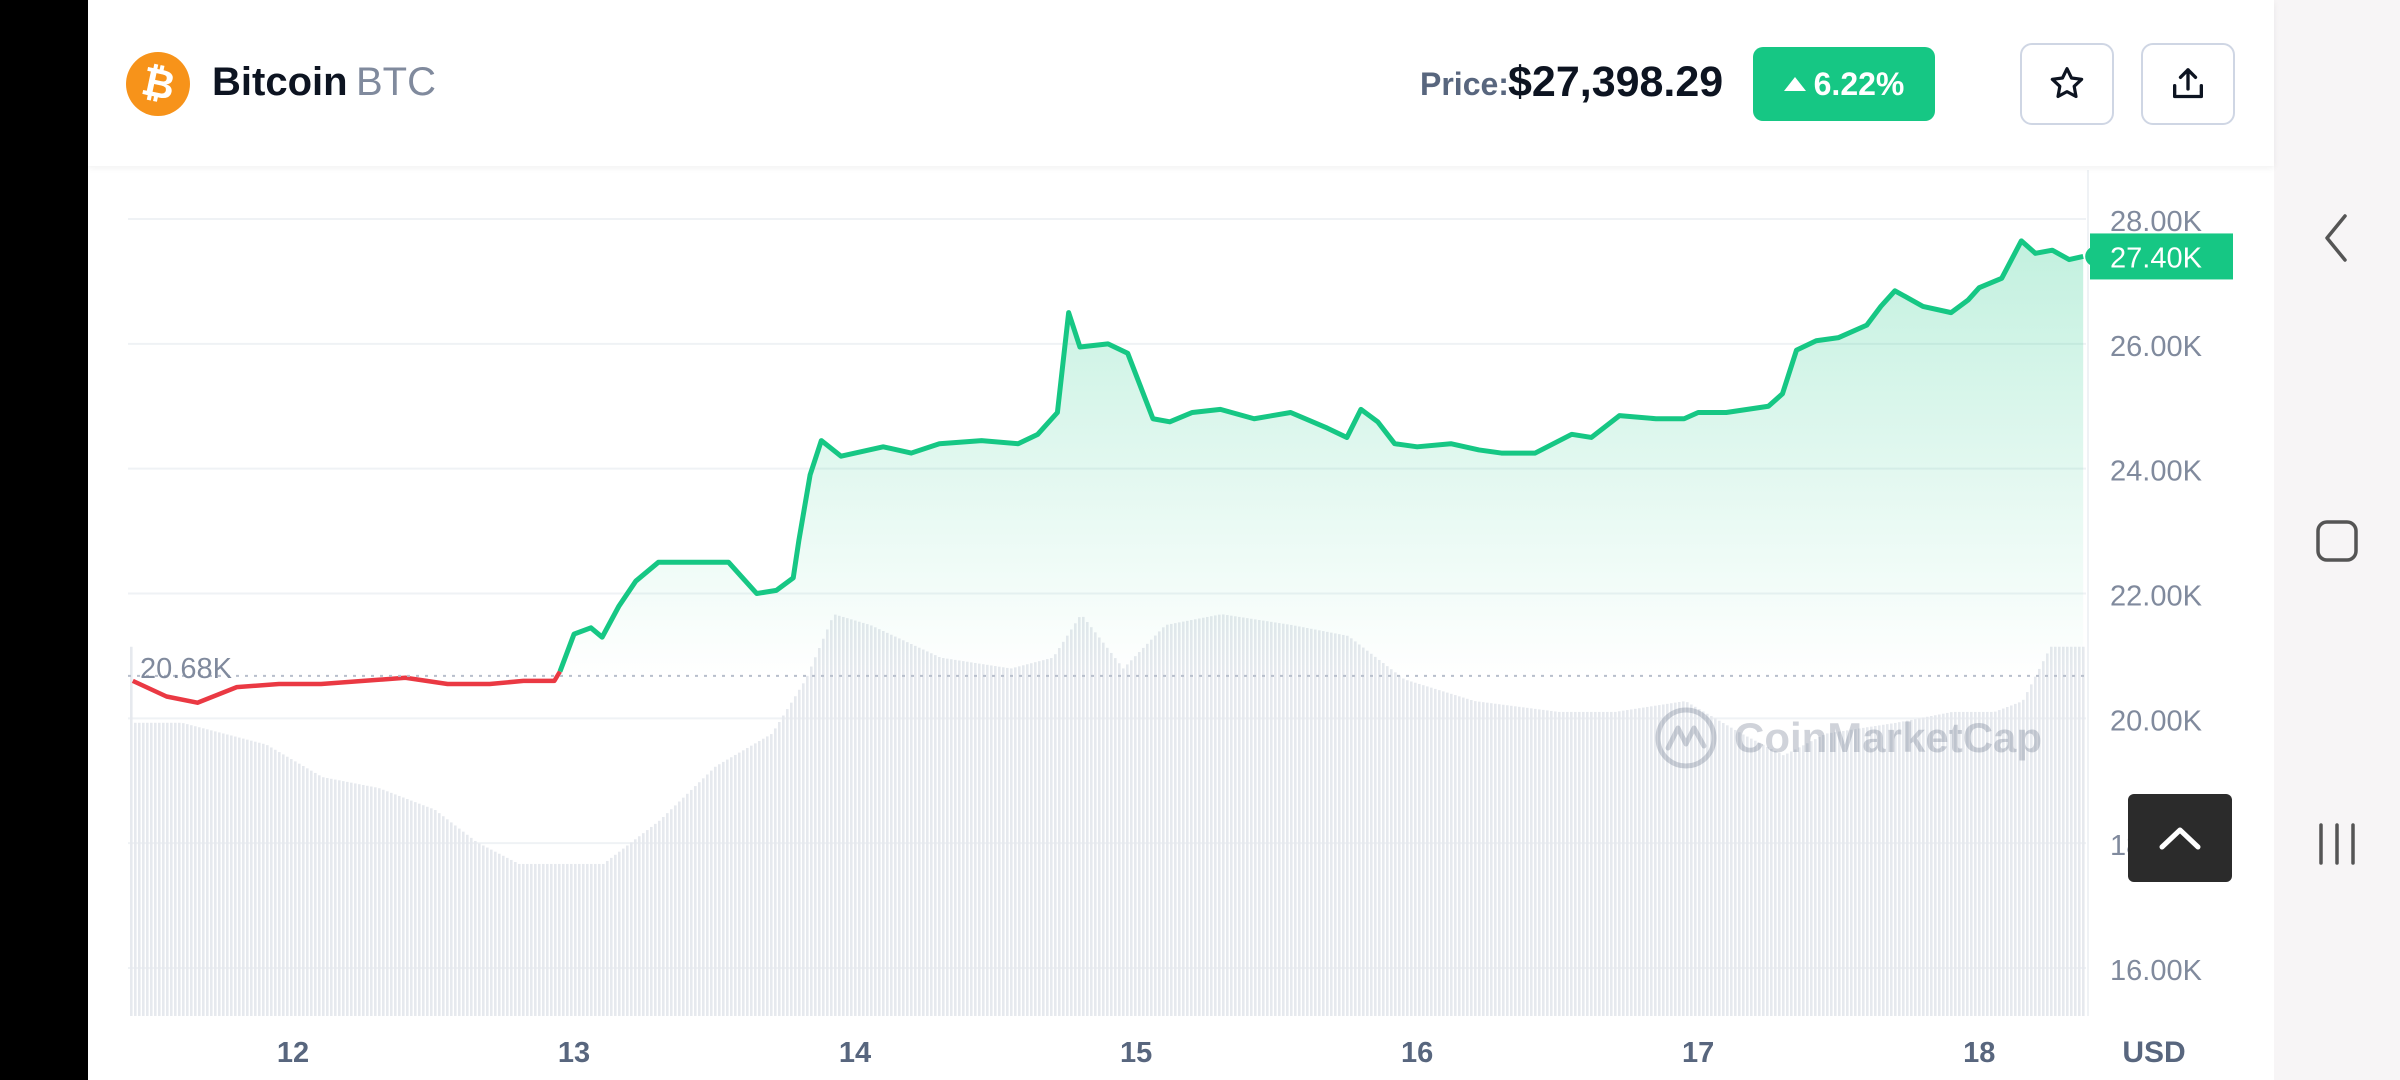 This screenshot has height=1080, width=2400. What do you see at coordinates (2188, 84) in the screenshot?
I see `share-button` at bounding box center [2188, 84].